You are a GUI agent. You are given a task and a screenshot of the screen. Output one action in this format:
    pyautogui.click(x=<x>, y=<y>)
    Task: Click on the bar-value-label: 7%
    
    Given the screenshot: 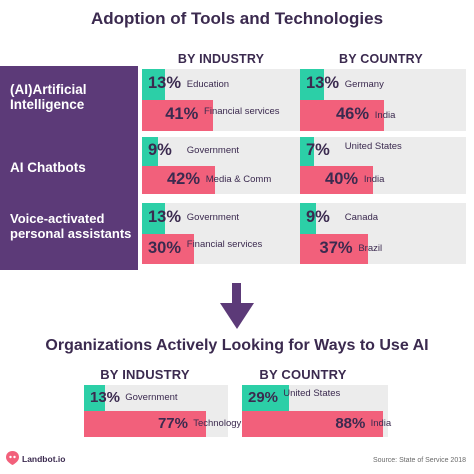 What is the action you would take?
    pyautogui.click(x=318, y=150)
    